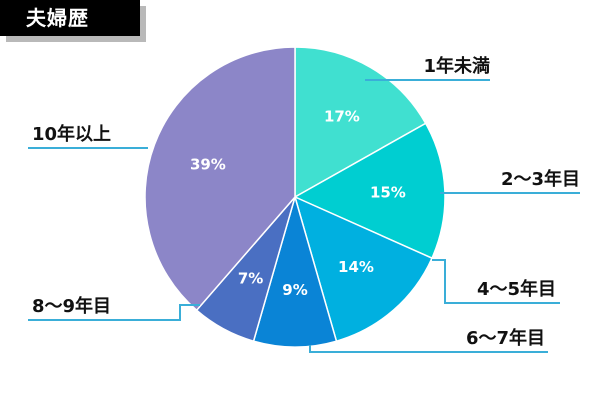 Image resolution: width=600 pixels, height=400 pixels. What do you see at coordinates (505, 338) in the screenshot?
I see `category-label: 6〜7年目` at bounding box center [505, 338].